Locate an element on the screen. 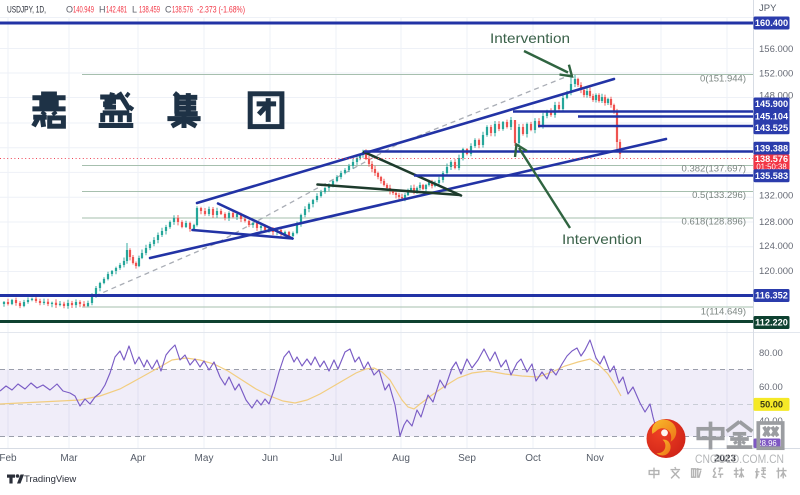 Image resolution: width=800 pixels, height=495 pixels. svg-text: USDJPY, 1D, is located at coordinates (26, 10).